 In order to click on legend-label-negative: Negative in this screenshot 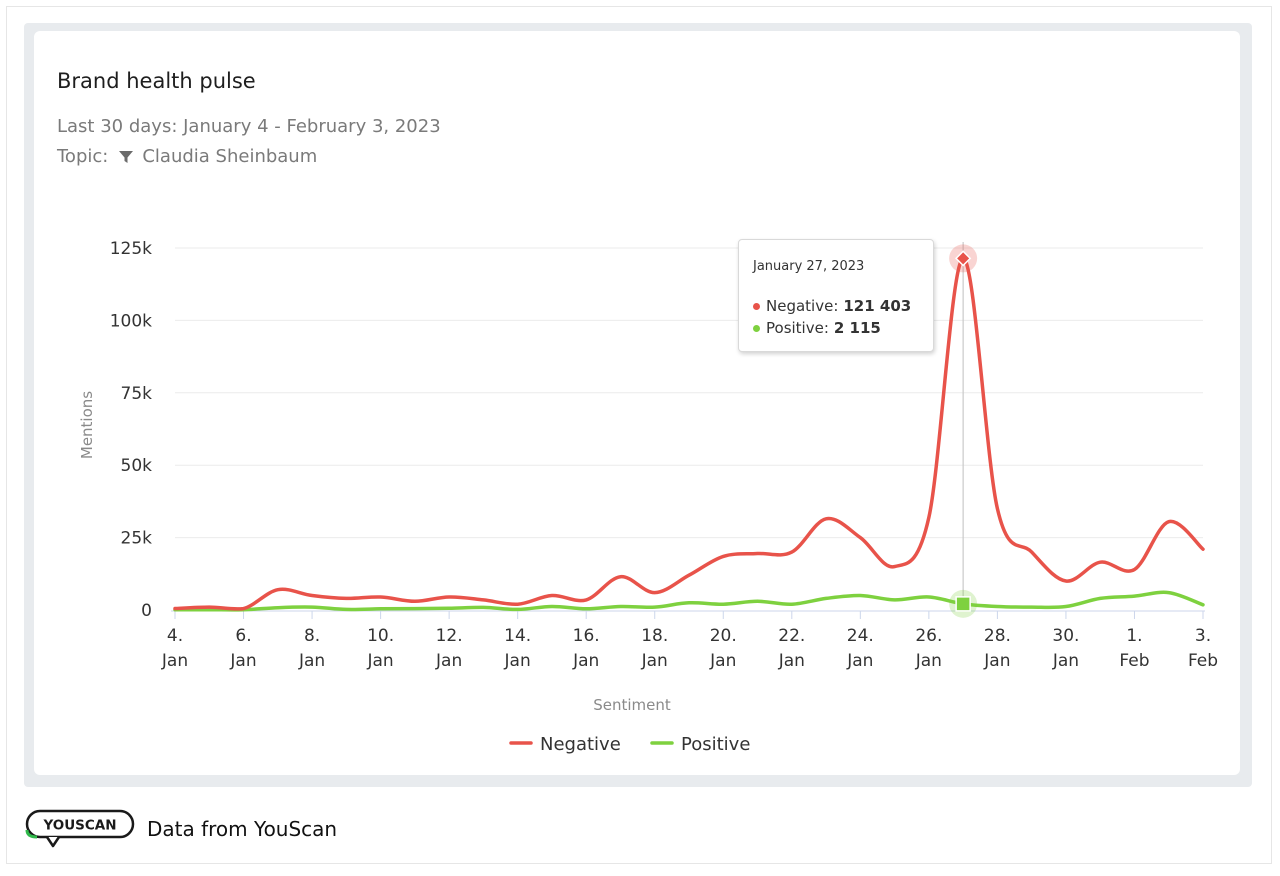, I will do `click(580, 744)`.